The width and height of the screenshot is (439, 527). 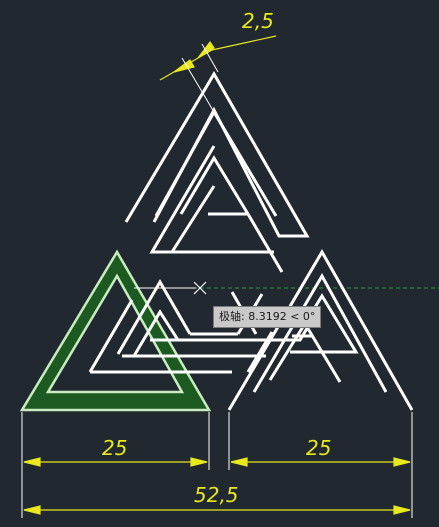 What do you see at coordinates (216, 495) in the screenshot?
I see `total-width-dimension-text: 52,5` at bounding box center [216, 495].